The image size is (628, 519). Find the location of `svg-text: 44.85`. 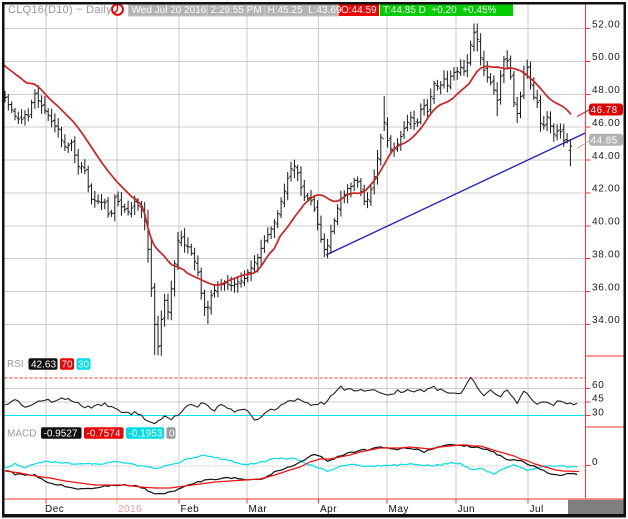

svg-text: 44.85 is located at coordinates (604, 141).